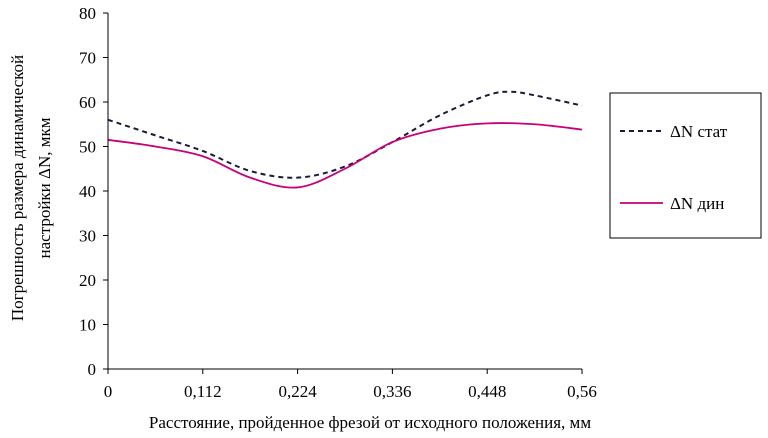 This screenshot has width=768, height=438. What do you see at coordinates (87, 58) in the screenshot?
I see `y-tick-label: 70` at bounding box center [87, 58].